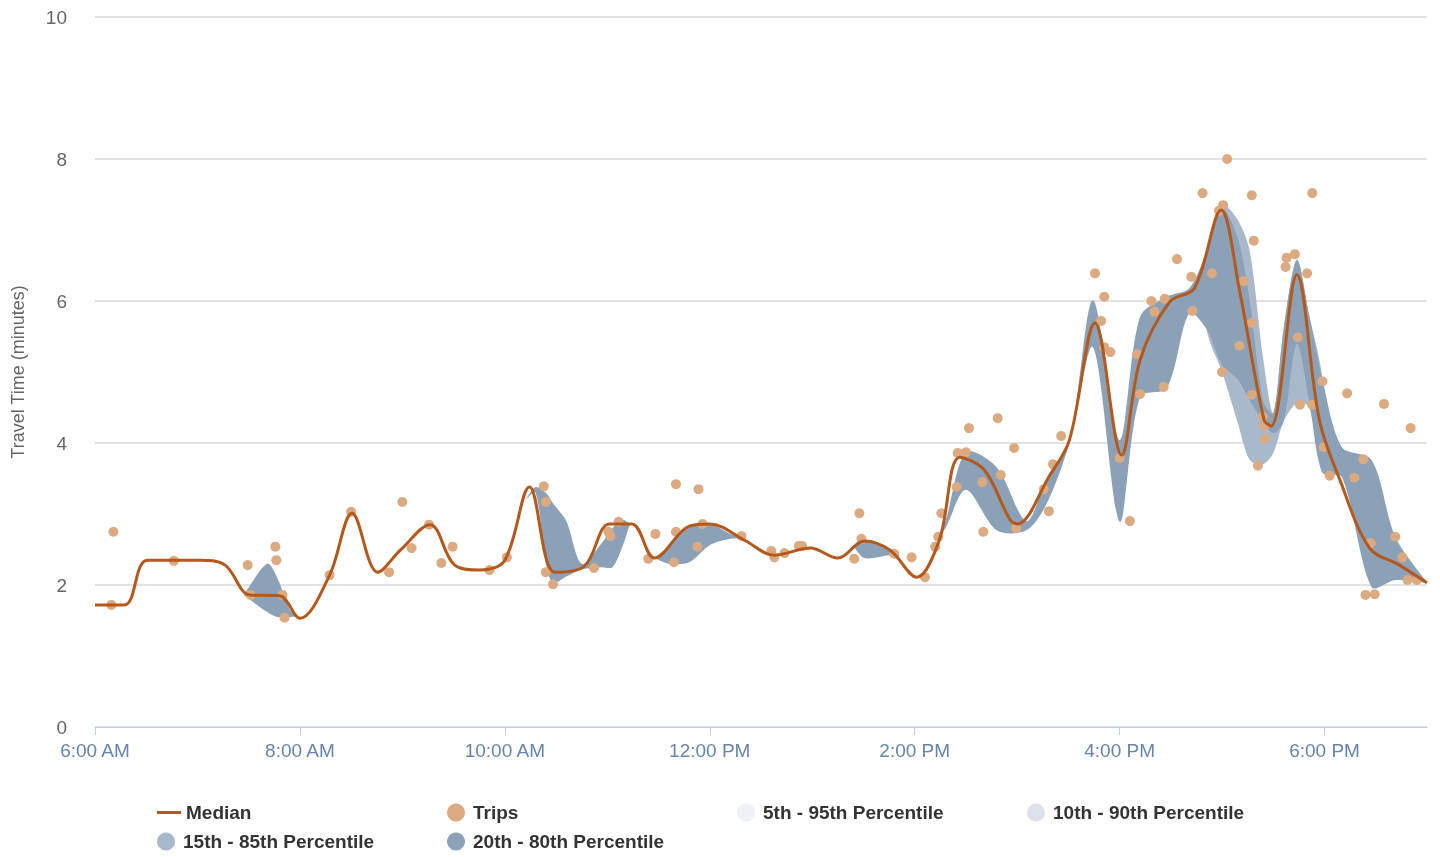 Image resolution: width=1440 pixels, height=857 pixels. What do you see at coordinates (569, 841) in the screenshot?
I see `legend-label: 20th - 80th Percentile` at bounding box center [569, 841].